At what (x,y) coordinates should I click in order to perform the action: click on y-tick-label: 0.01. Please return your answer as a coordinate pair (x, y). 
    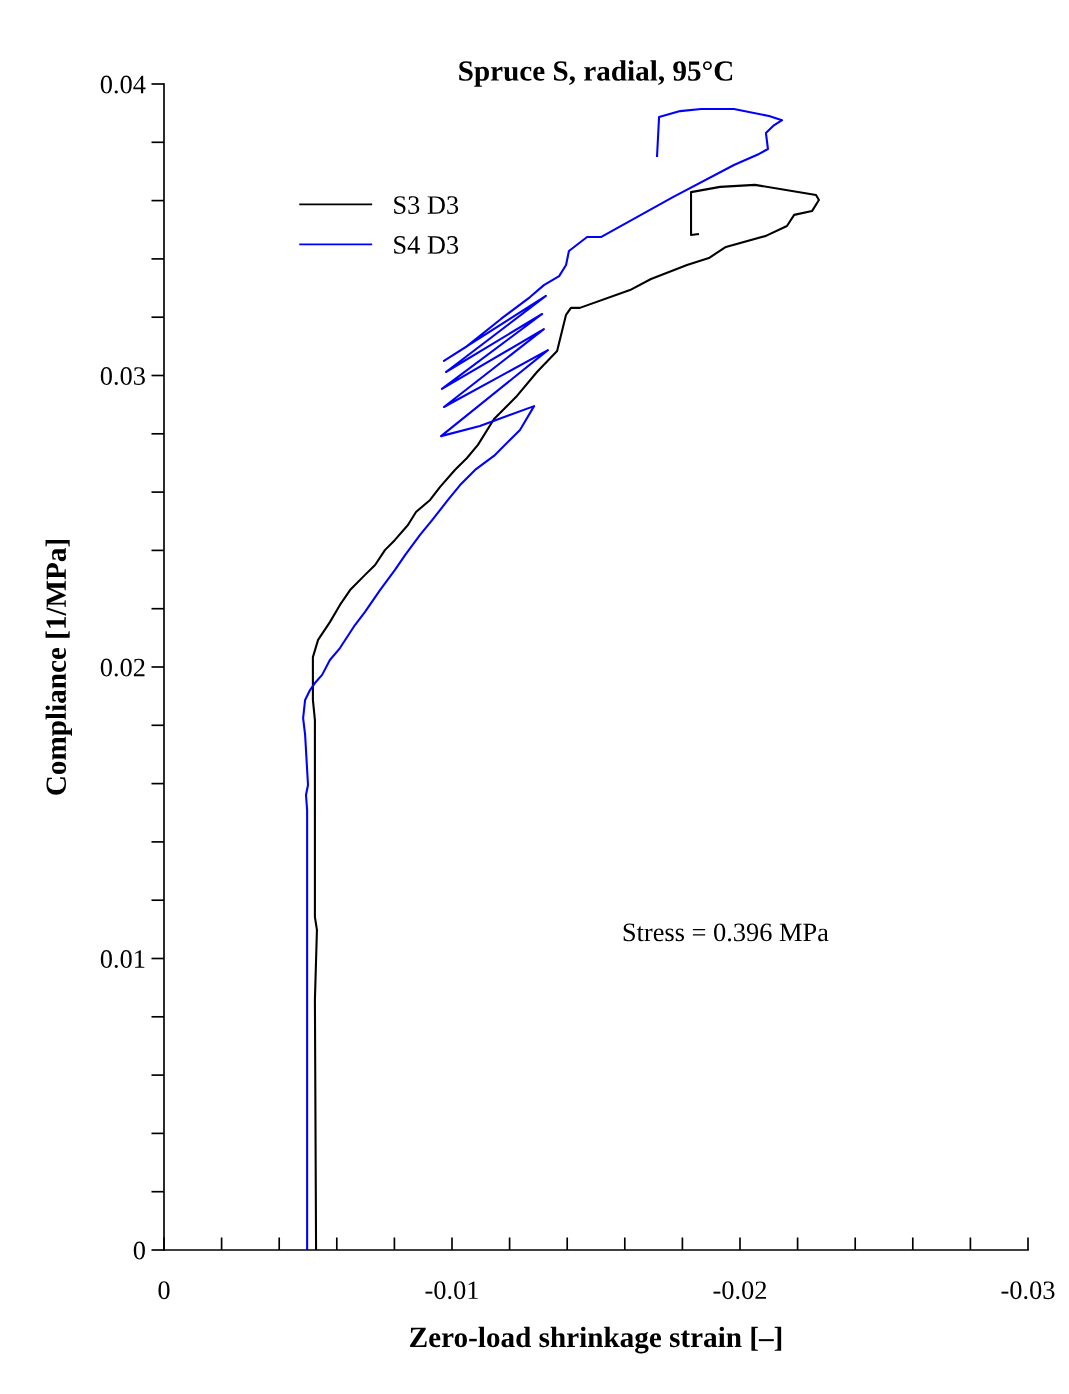
    Looking at the image, I should click on (122, 959).